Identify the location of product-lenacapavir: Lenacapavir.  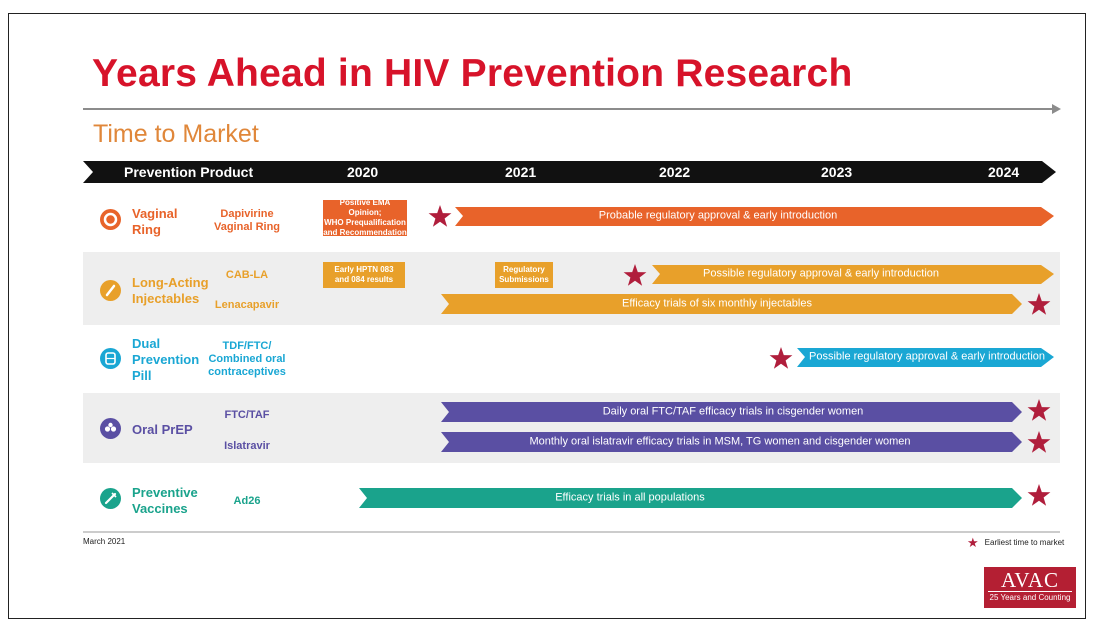
(247, 305).